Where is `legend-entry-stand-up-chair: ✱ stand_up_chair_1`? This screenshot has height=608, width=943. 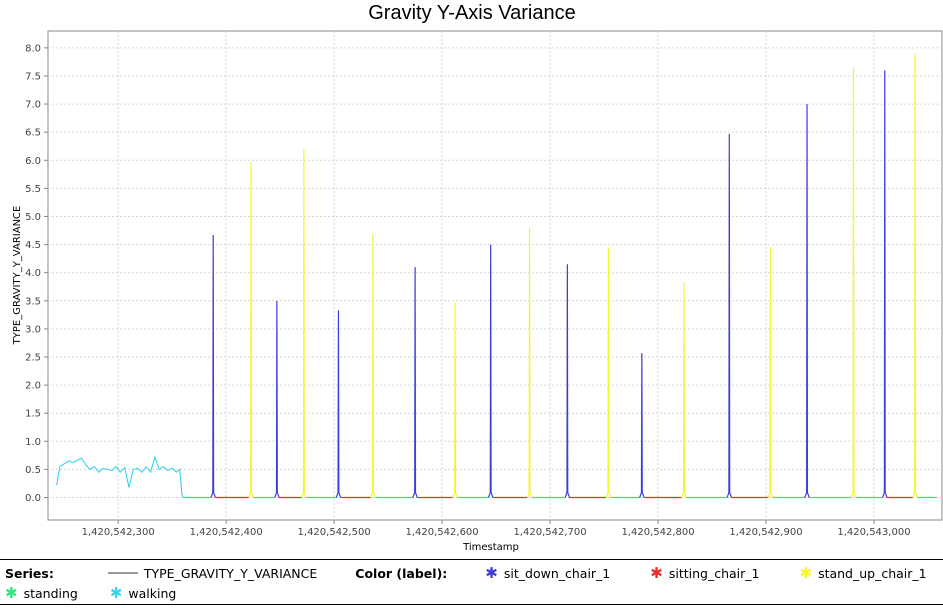
legend-entry-stand-up-chair: ✱ stand_up_chair_1 is located at coordinates (863, 572).